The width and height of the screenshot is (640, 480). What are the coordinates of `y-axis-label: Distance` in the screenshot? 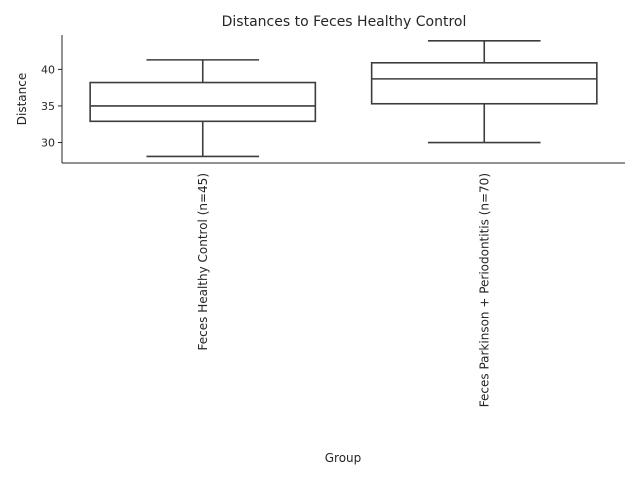 It's located at (22, 99).